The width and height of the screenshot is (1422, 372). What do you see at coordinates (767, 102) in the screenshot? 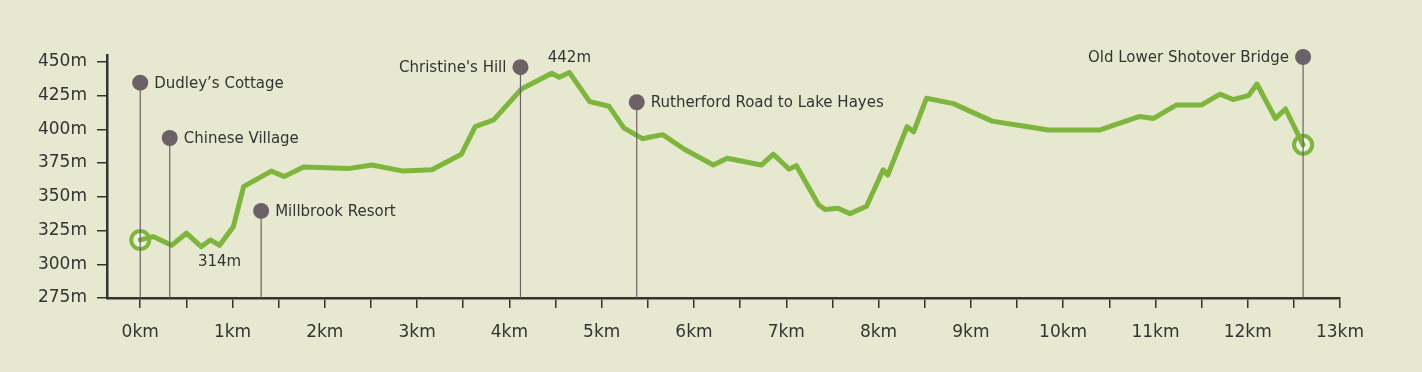
I see `annotation: Rutherford Road to Lake Hayes` at bounding box center [767, 102].